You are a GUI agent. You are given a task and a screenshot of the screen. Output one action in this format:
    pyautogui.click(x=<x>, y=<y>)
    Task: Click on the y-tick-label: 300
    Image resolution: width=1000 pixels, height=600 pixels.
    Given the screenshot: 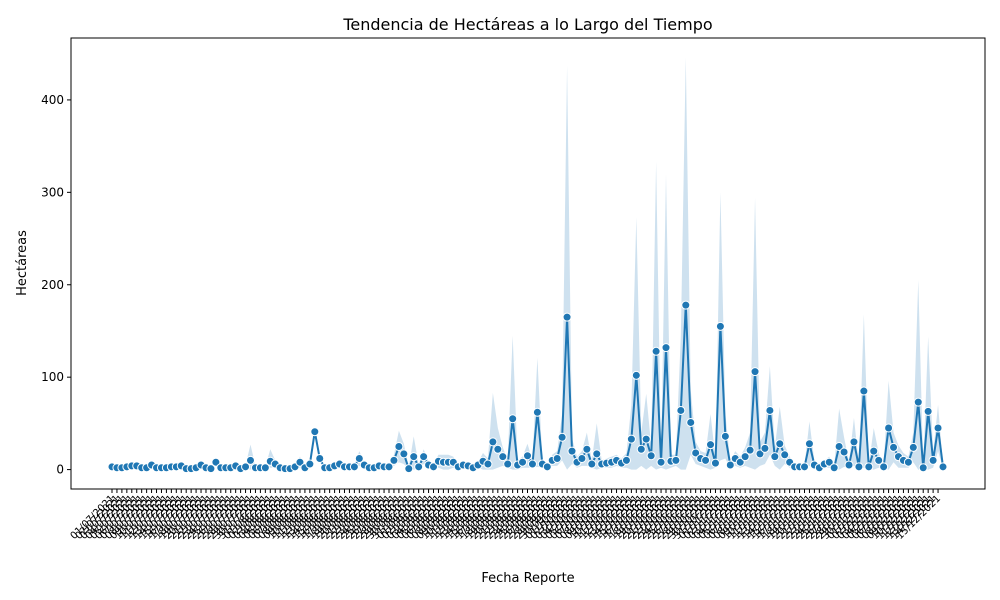 What is the action you would take?
    pyautogui.click(x=52, y=192)
    